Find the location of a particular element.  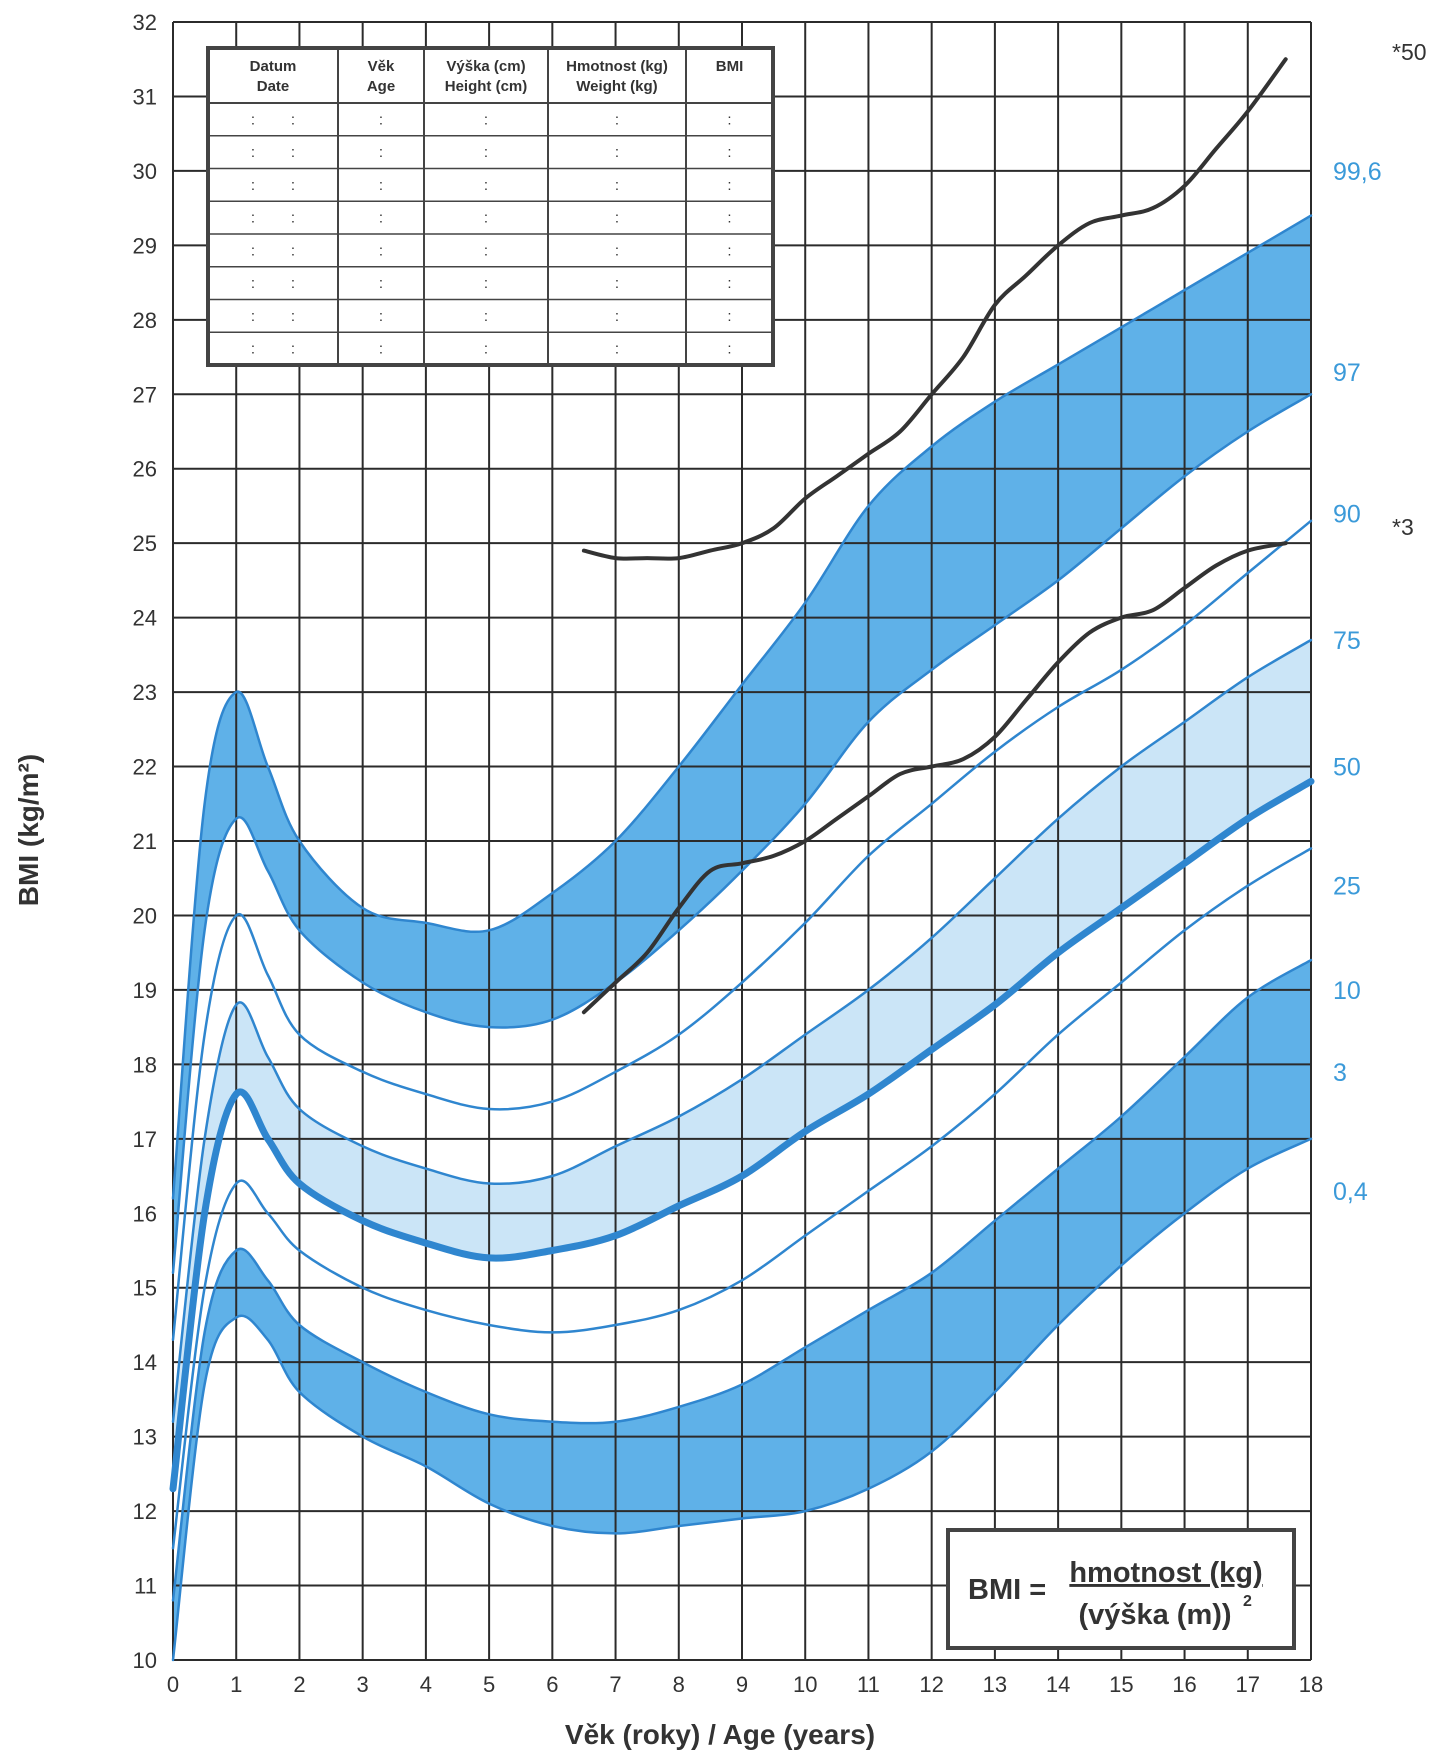

percentile-label: 99,6 is located at coordinates (1357, 172).